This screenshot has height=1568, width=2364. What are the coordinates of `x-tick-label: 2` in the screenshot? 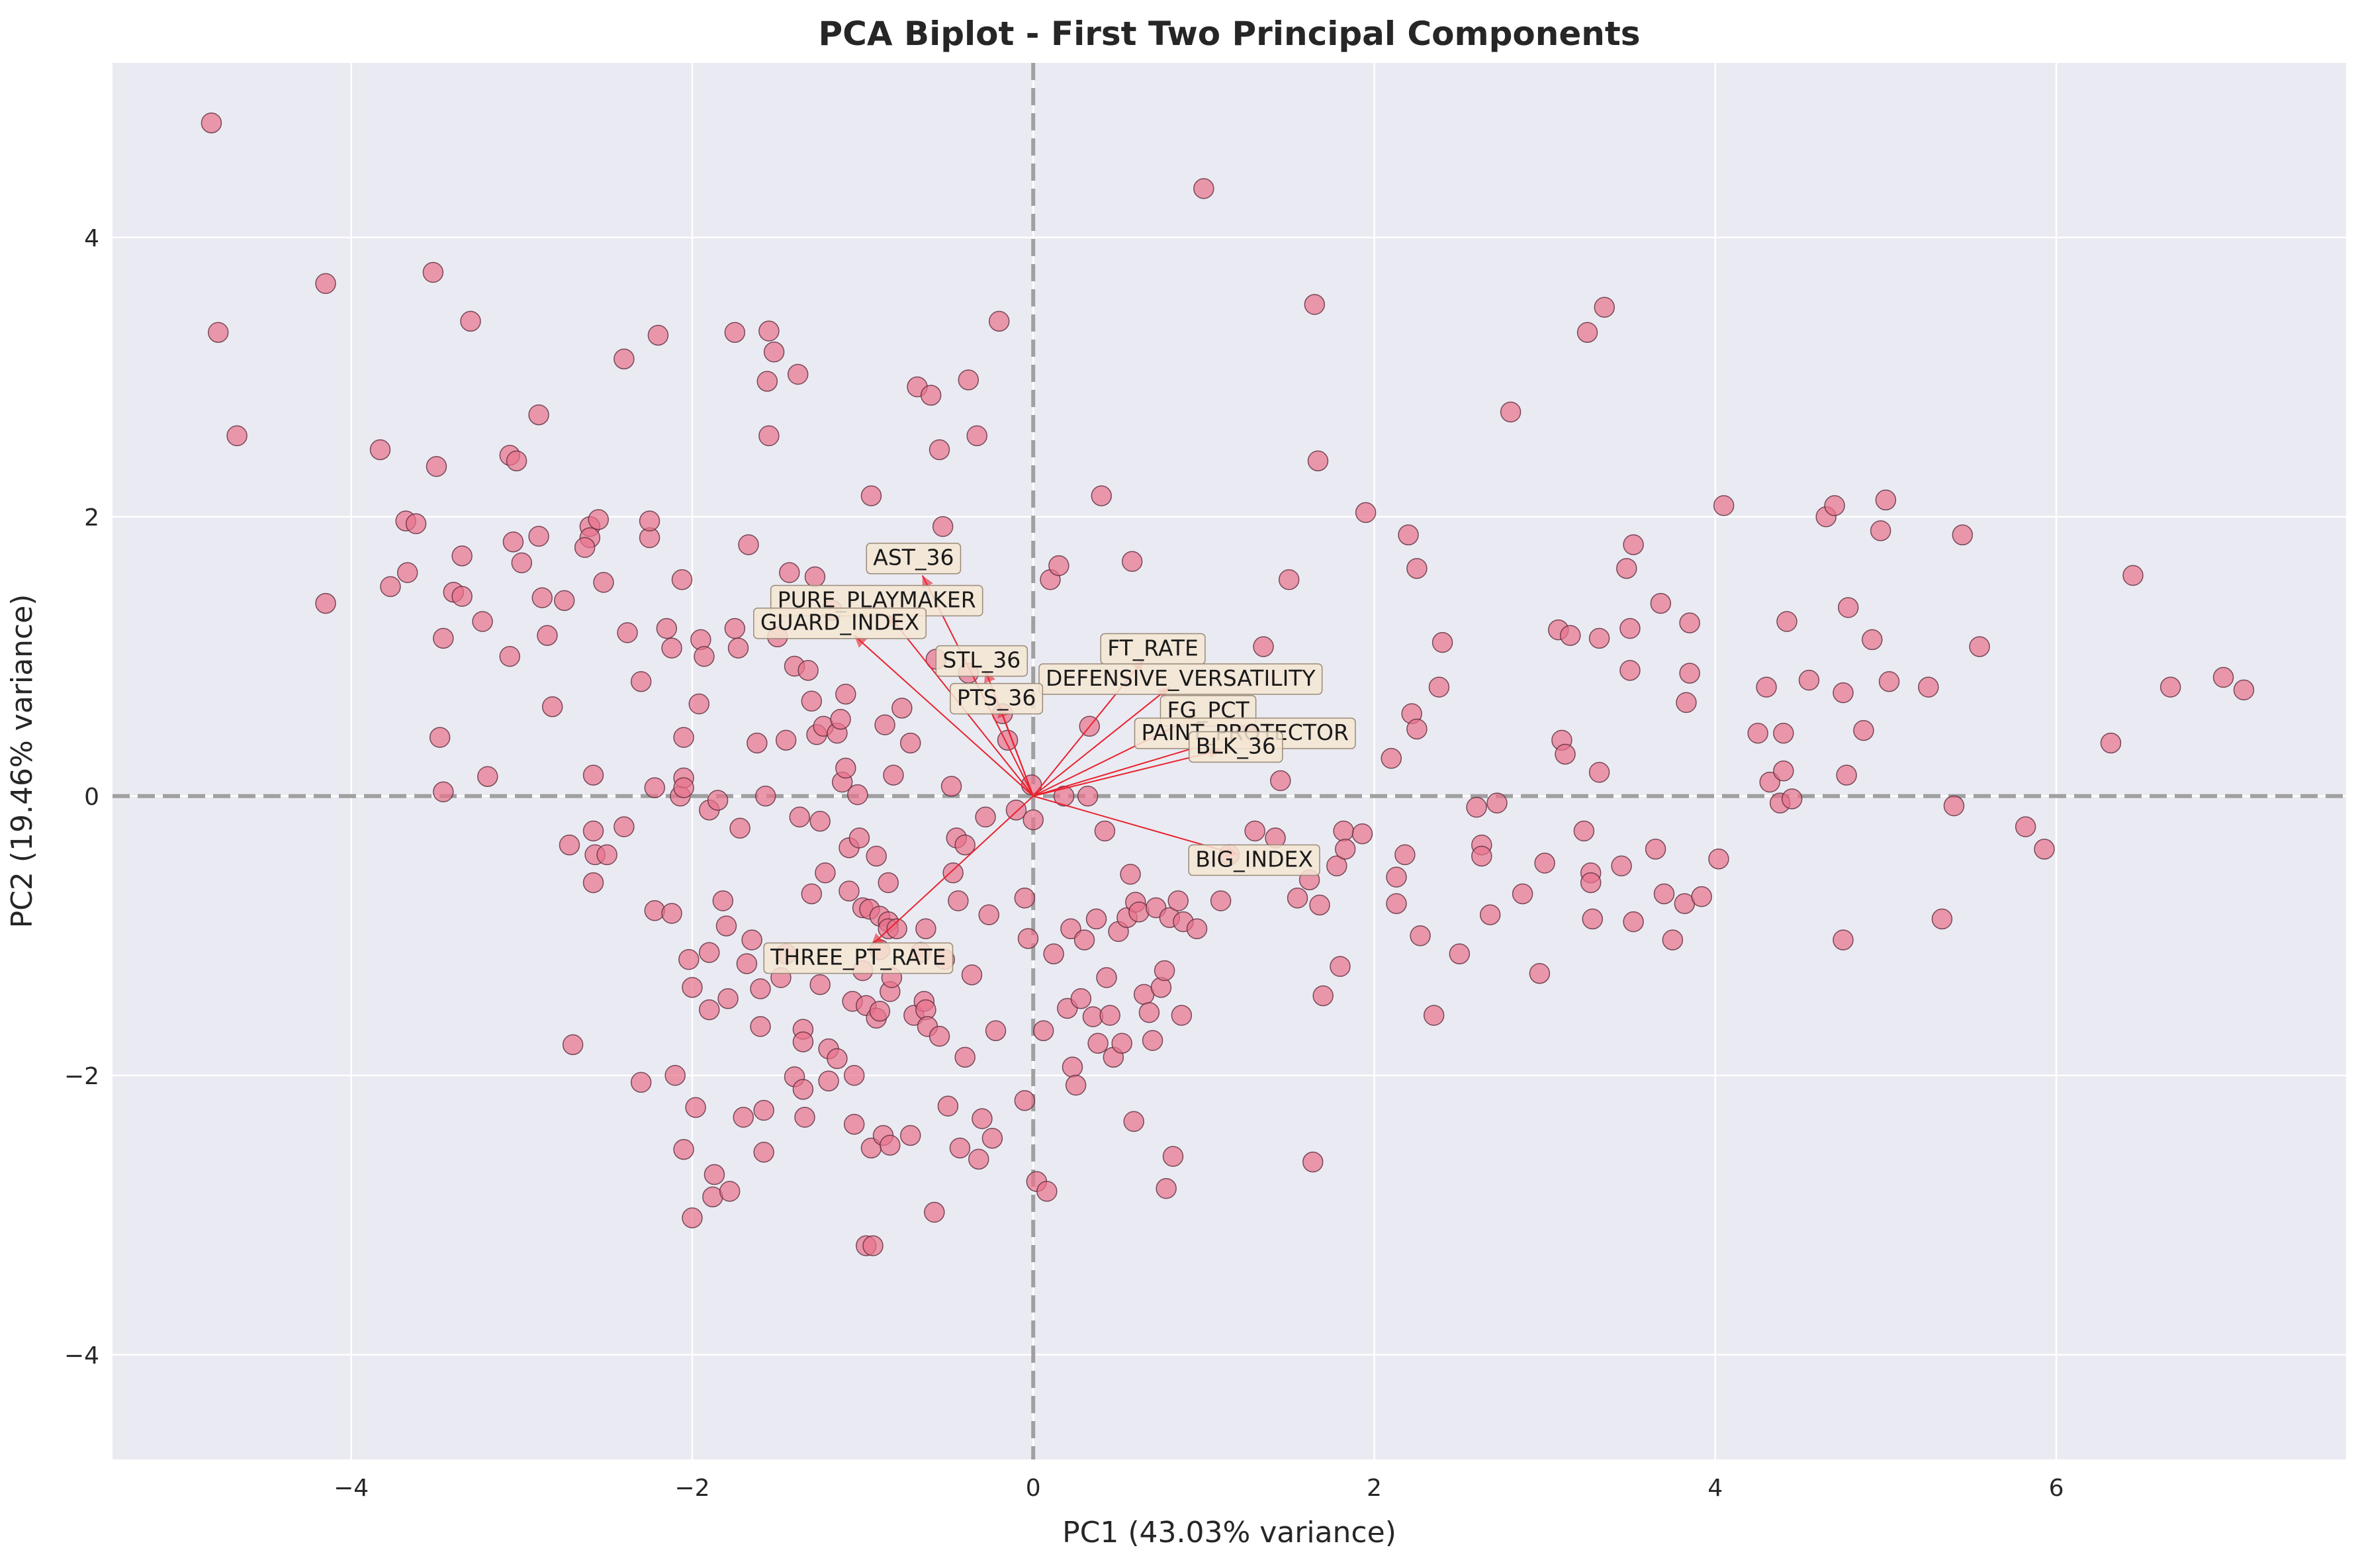 It's located at (1374, 1488).